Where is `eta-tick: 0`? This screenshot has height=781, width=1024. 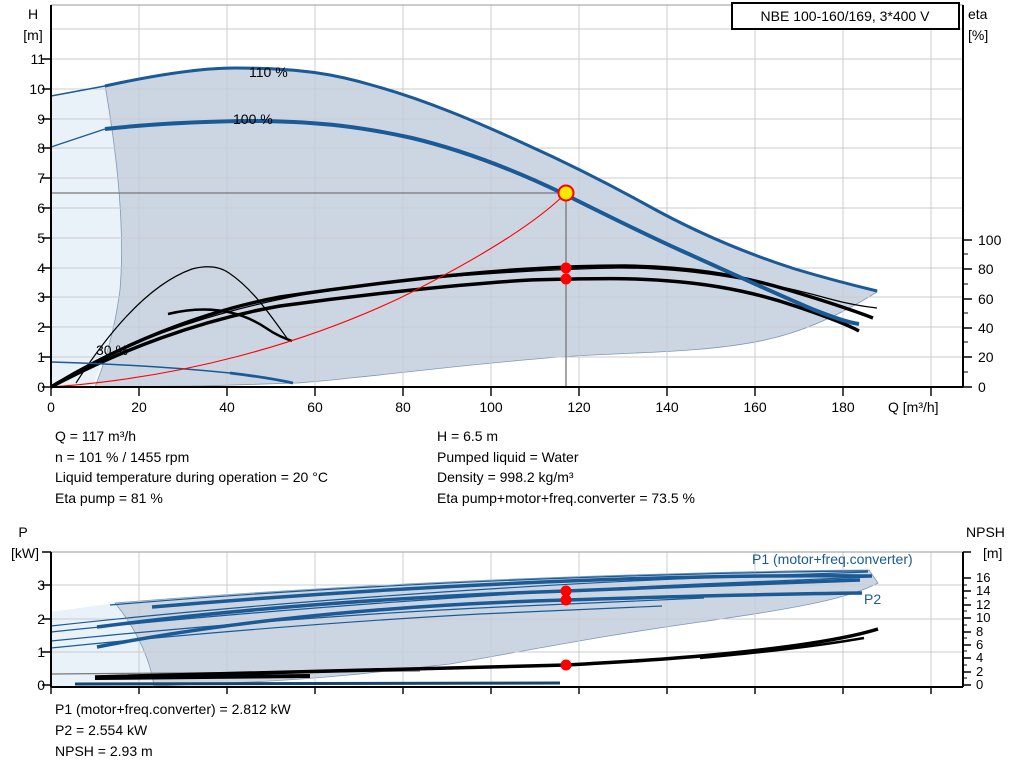
eta-tick: 0 is located at coordinates (982, 387).